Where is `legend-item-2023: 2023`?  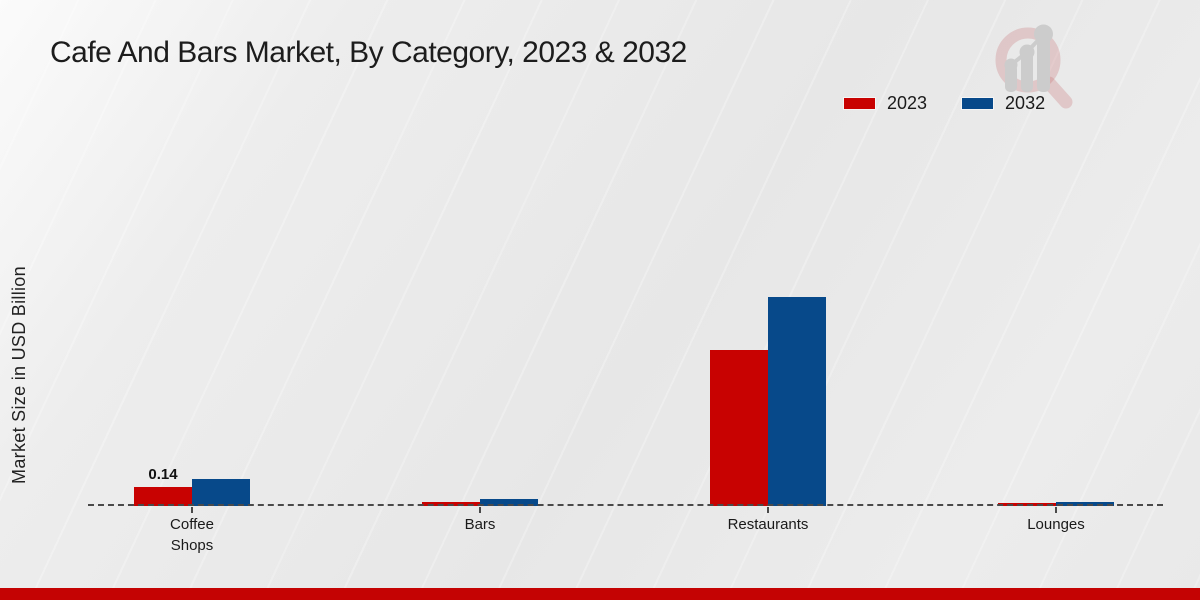
legend-item-2023: 2023 is located at coordinates (885, 103).